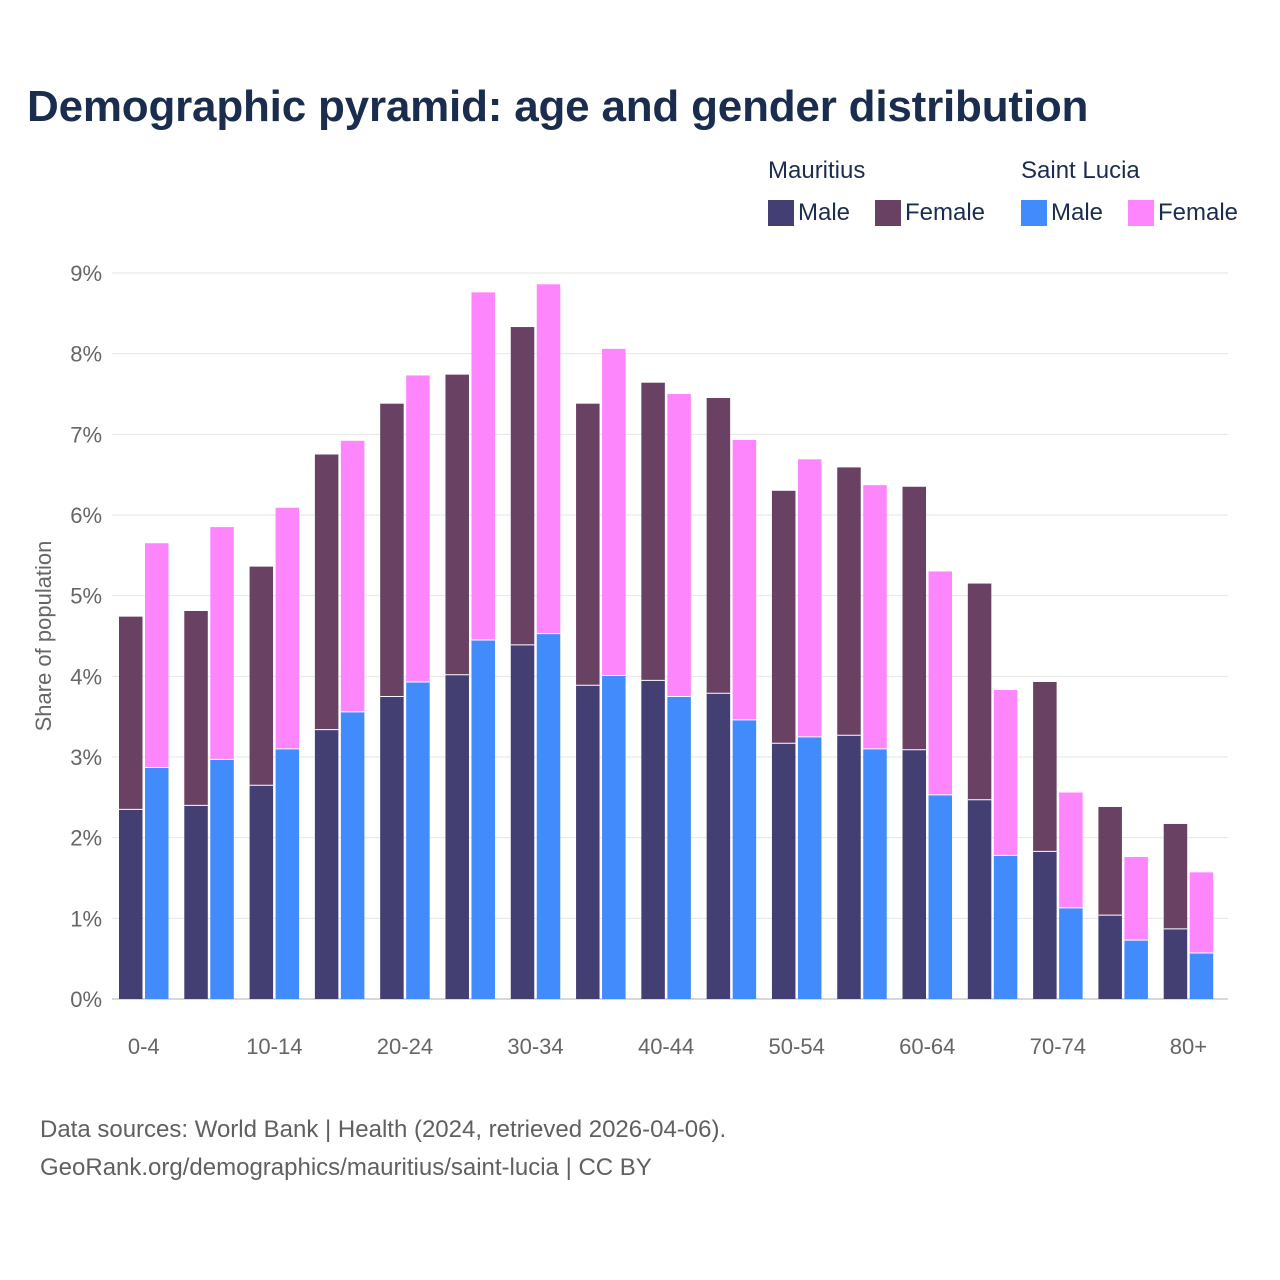  What do you see at coordinates (86, 918) in the screenshot?
I see `y-tick-label: 1%` at bounding box center [86, 918].